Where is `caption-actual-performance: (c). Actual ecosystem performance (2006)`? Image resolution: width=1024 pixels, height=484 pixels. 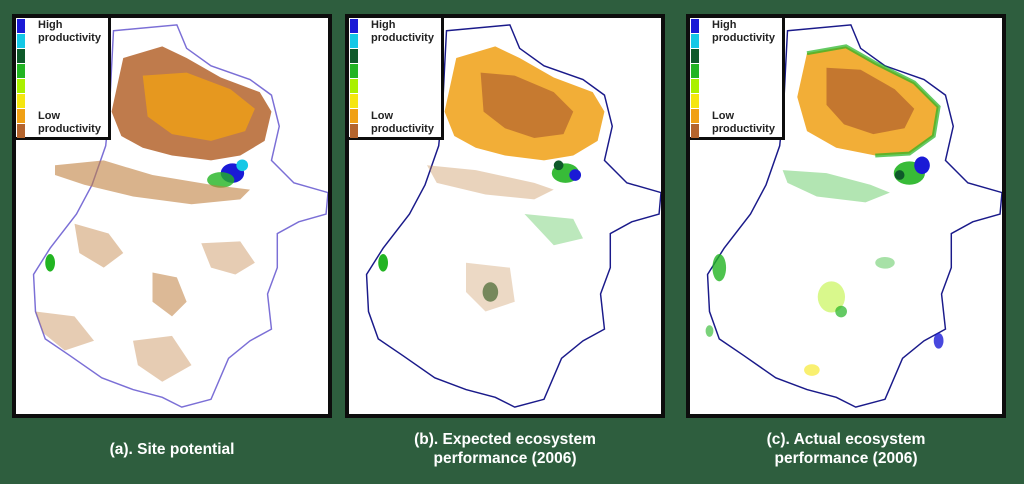
caption-actual-performance: (c). Actual ecosystem performance (2006) is located at coordinates (846, 449).